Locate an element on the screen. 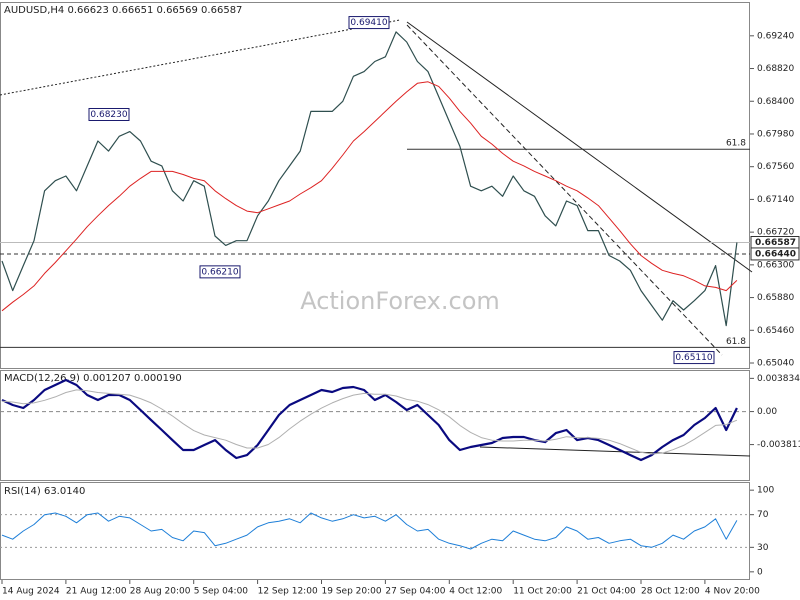 This screenshot has height=600, width=800. x-tick-label: 21 Oct 04:00 is located at coordinates (606, 592).